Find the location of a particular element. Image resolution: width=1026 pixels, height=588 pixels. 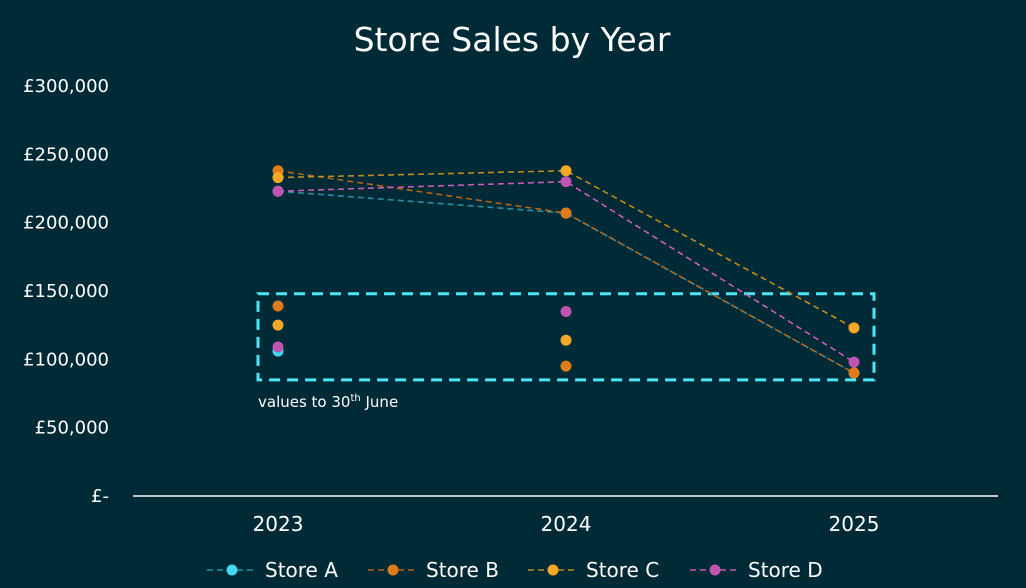

note-text: values to 30 is located at coordinates (304, 402).